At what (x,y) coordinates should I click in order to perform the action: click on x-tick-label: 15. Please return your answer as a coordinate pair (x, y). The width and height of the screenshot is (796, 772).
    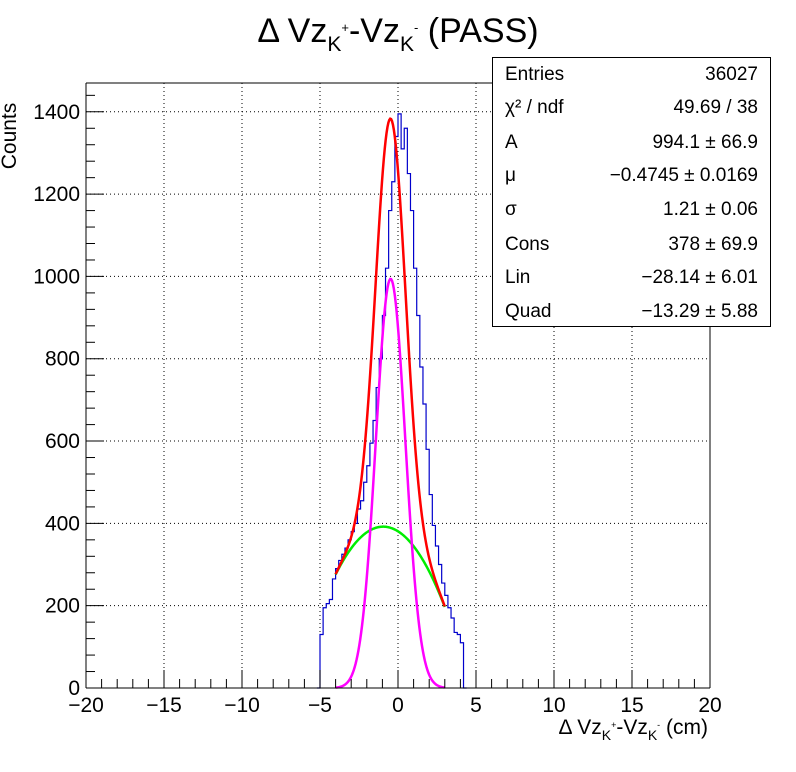
    Looking at the image, I should click on (631, 705).